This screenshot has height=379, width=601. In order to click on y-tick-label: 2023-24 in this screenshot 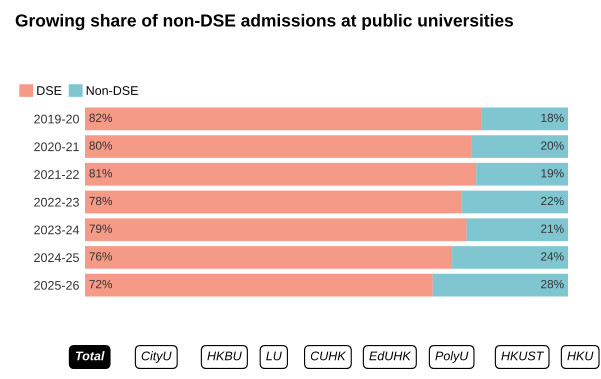, I will do `click(57, 230)`.